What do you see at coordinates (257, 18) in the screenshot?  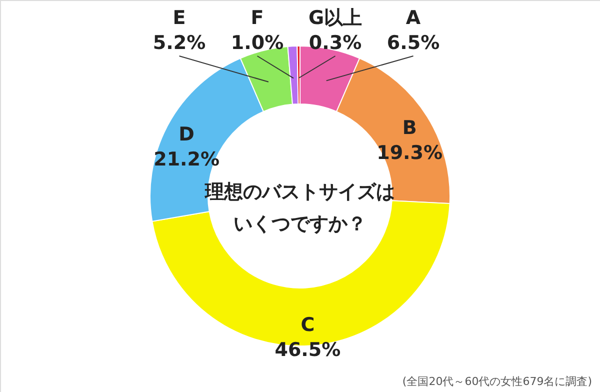 I see `slice-label: F` at bounding box center [257, 18].